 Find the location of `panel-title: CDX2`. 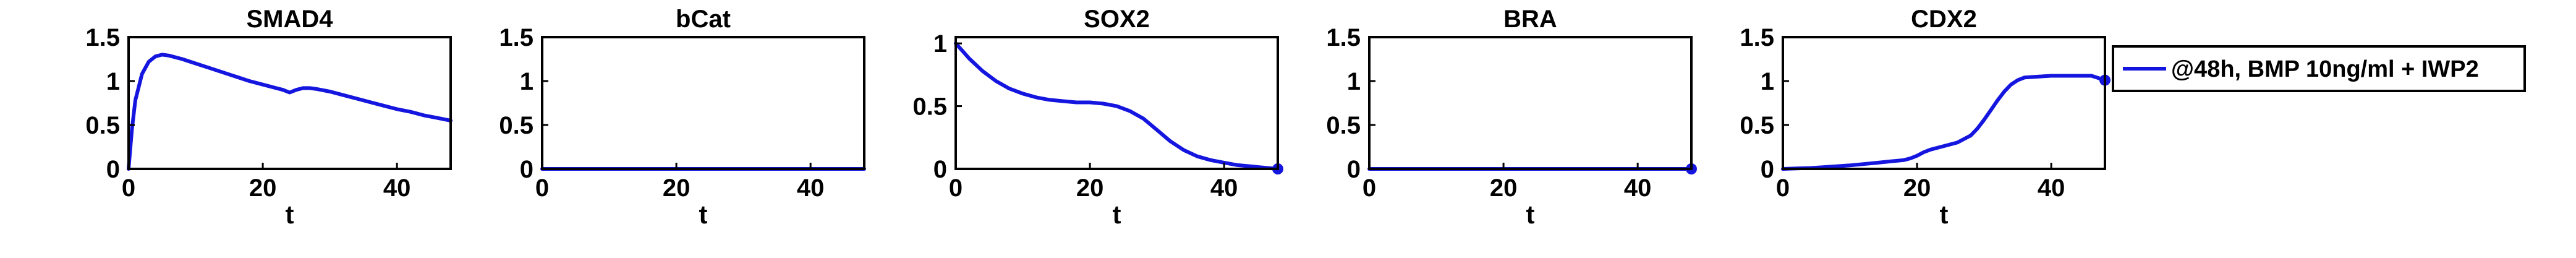

panel-title: CDX2 is located at coordinates (1944, 19).